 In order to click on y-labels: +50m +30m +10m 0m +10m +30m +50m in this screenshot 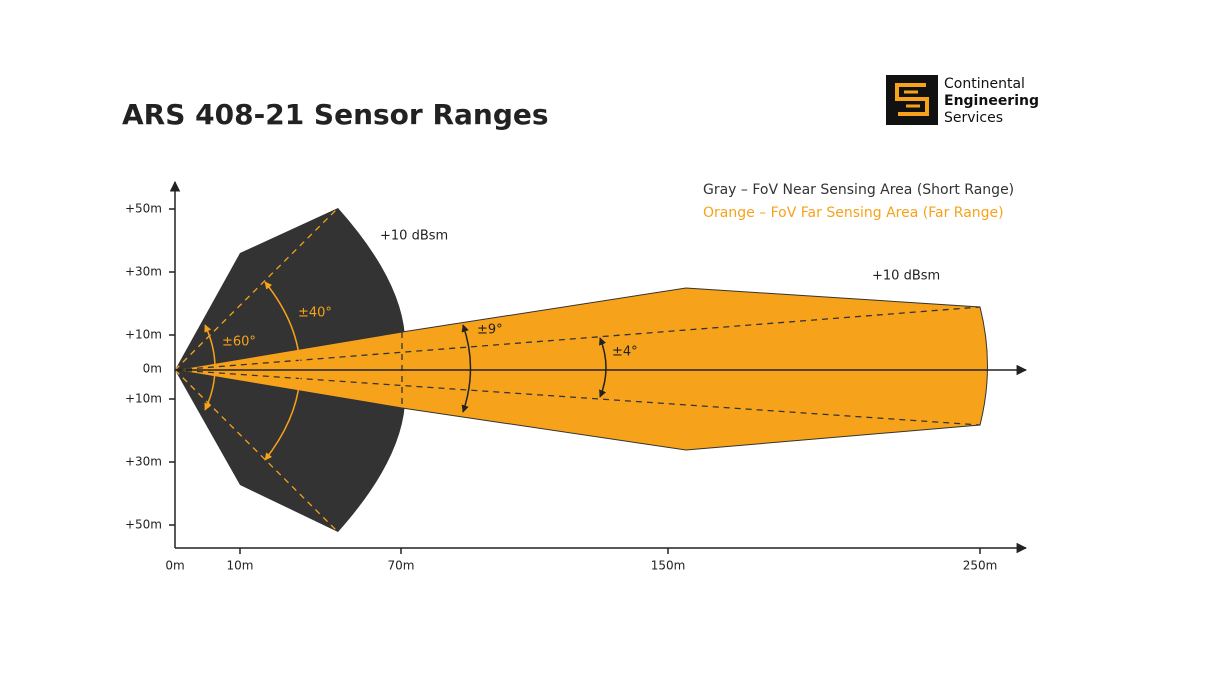, I will do `click(143, 367)`.